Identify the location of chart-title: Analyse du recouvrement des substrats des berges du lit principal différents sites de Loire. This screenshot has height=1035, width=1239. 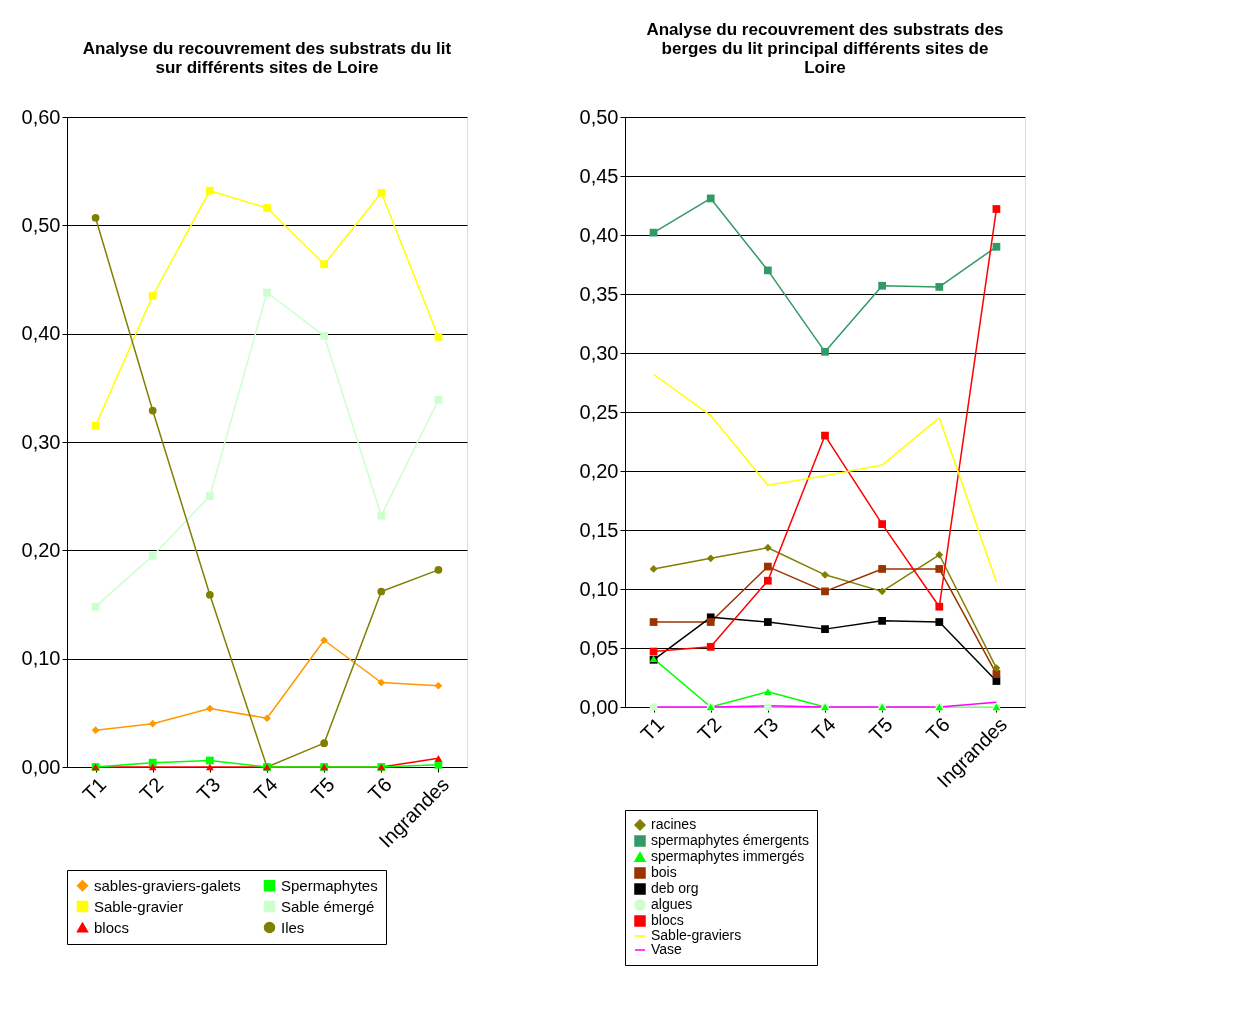
(825, 48).